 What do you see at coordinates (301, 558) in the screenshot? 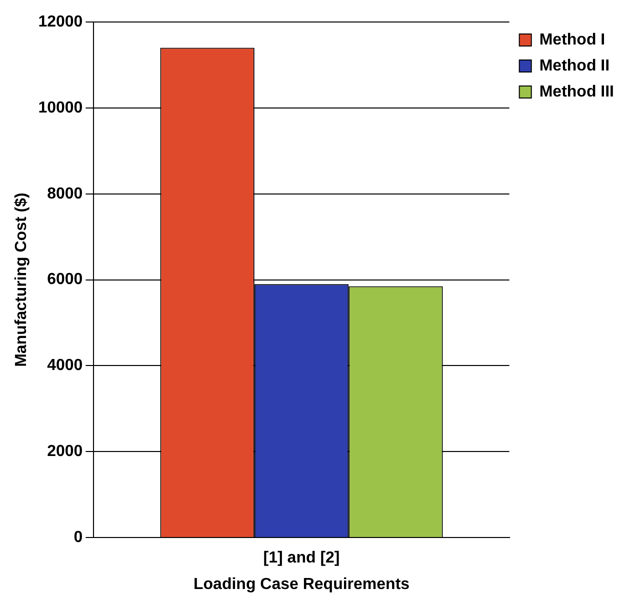
I see `x-tick-label: [1] and [2]` at bounding box center [301, 558].